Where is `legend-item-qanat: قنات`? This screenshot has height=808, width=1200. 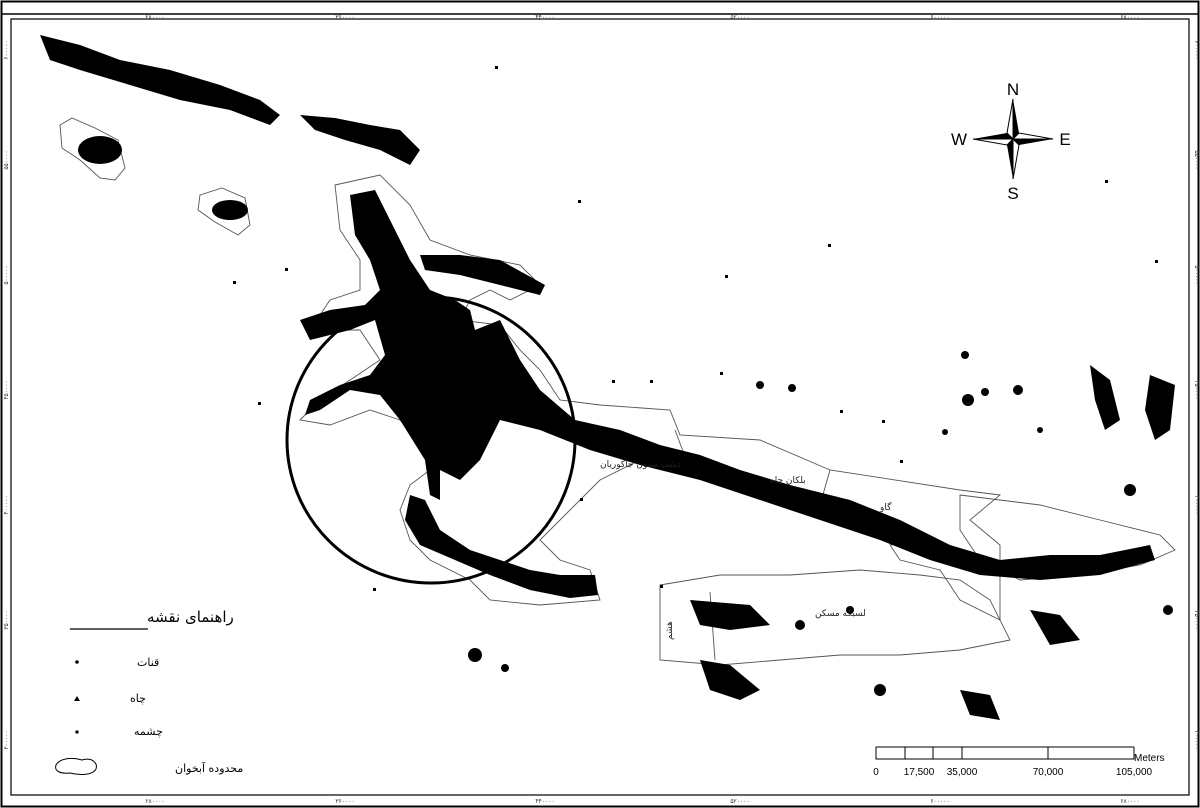
legend-item-qanat: قنات is located at coordinates (117, 662).